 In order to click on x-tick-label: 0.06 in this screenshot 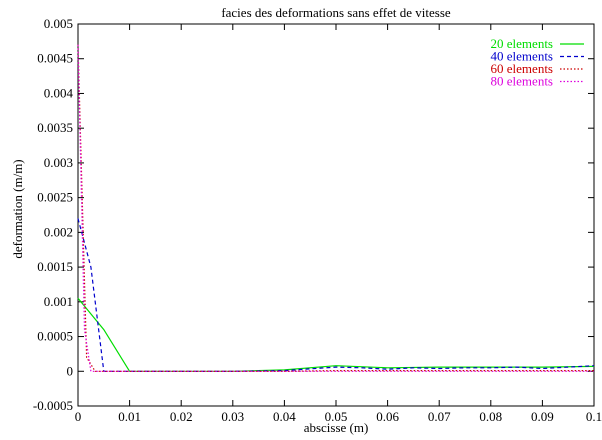, I will do `click(387, 416)`.